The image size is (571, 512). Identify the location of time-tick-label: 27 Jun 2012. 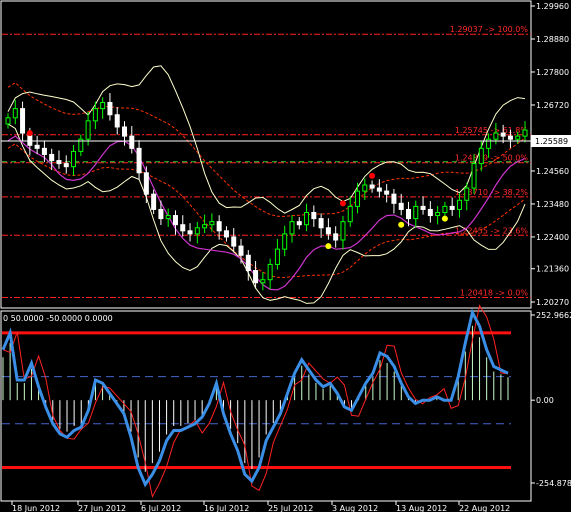
(102, 508).